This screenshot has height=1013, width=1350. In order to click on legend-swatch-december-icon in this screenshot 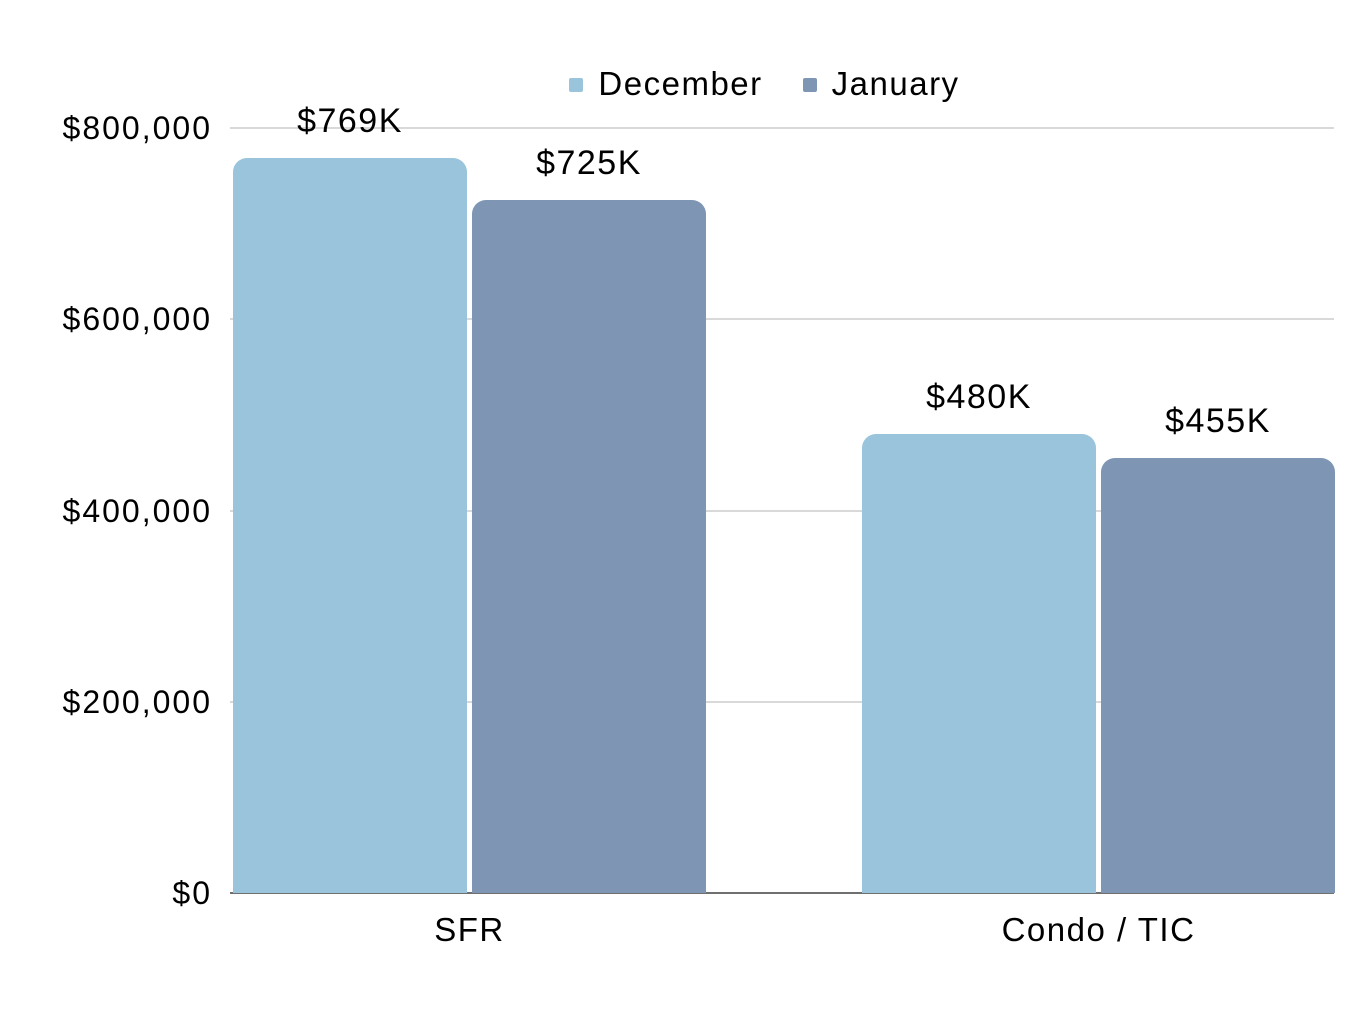, I will do `click(576, 85)`.